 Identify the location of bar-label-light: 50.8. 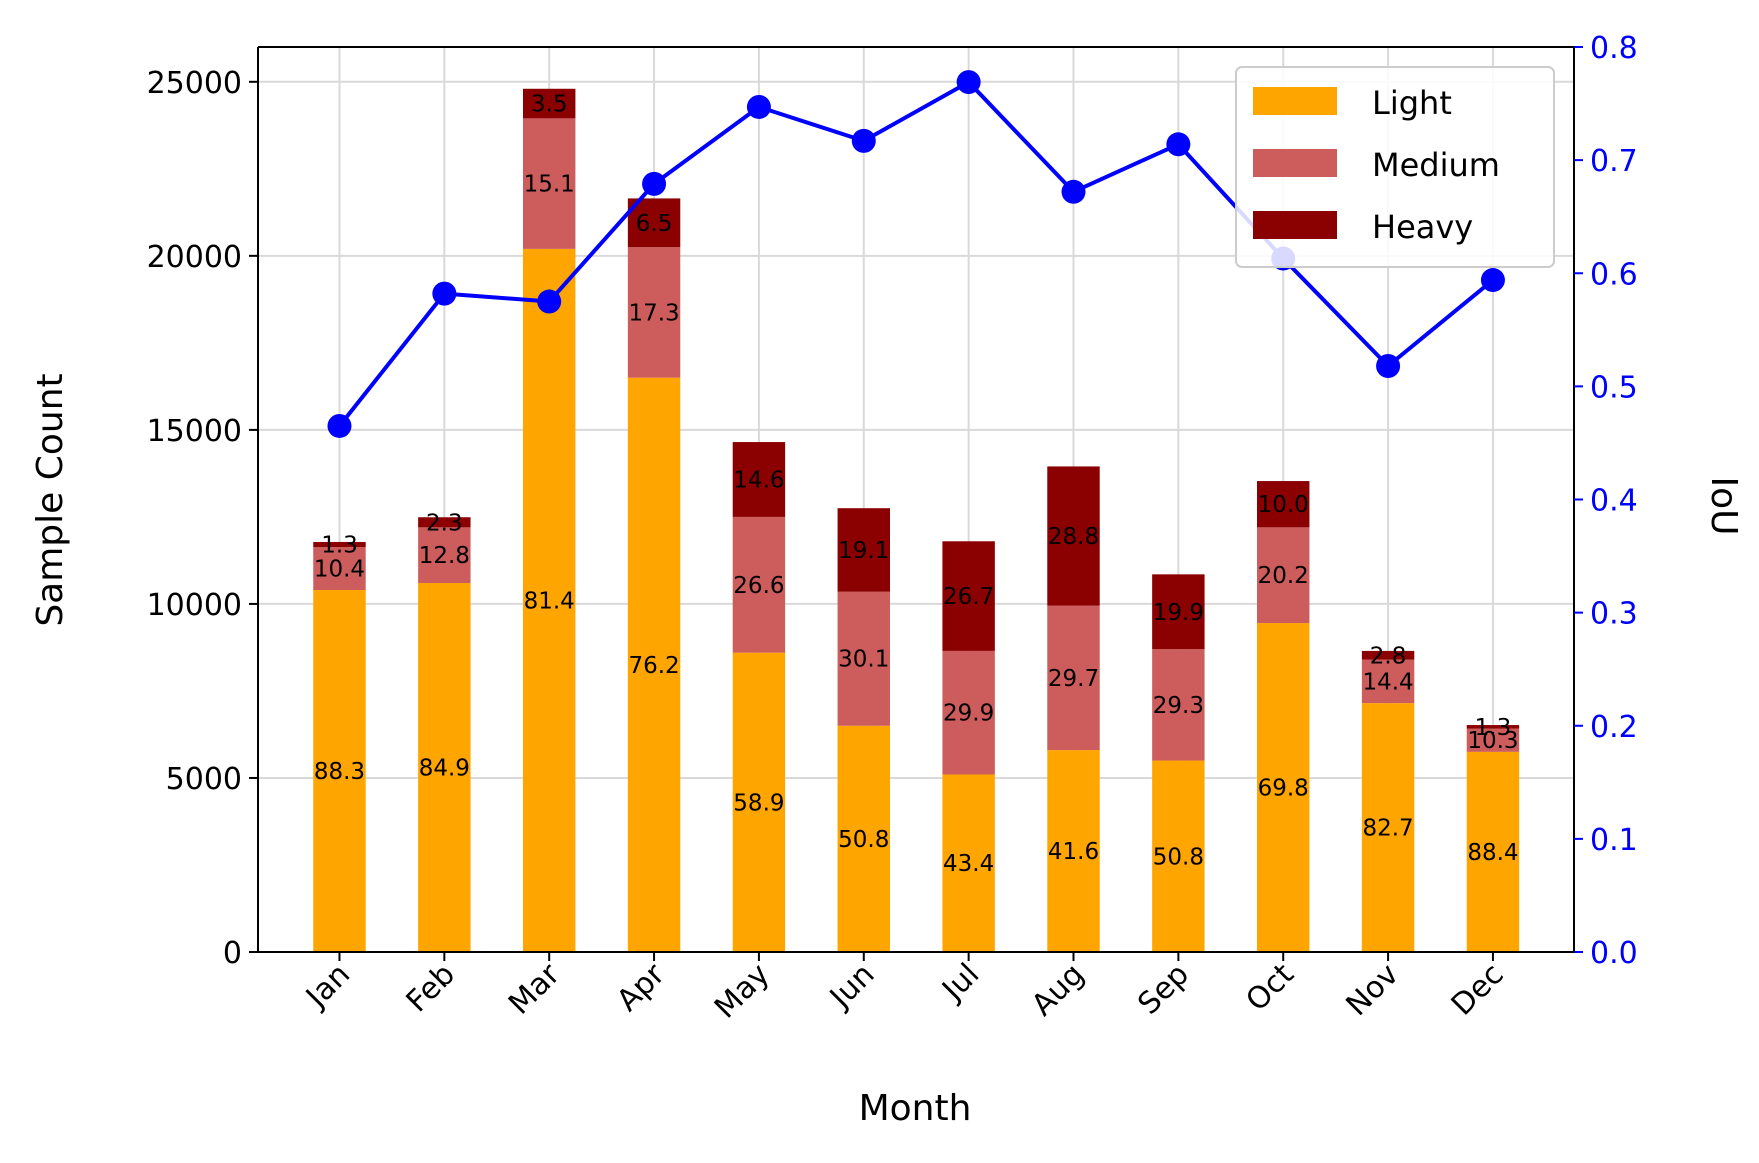
(1178, 857).